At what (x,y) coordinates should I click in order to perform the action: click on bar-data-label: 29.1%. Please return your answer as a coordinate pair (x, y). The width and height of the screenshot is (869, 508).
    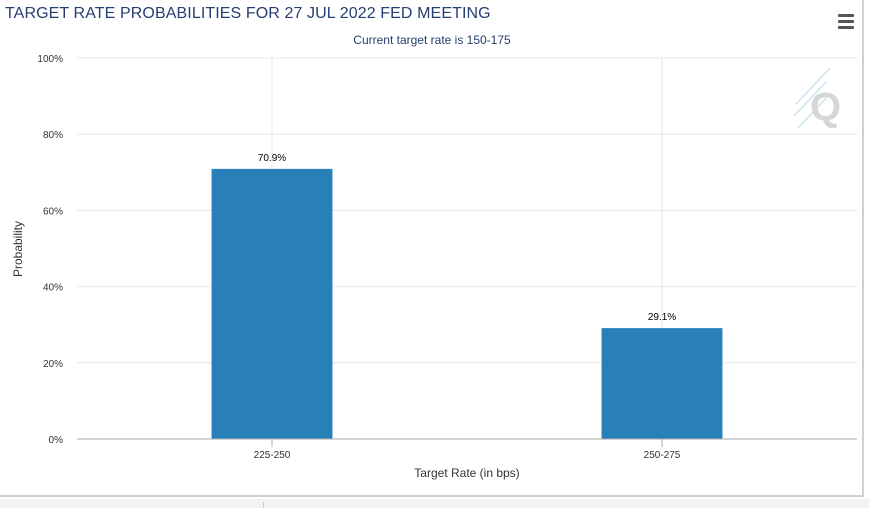
    Looking at the image, I should click on (662, 317).